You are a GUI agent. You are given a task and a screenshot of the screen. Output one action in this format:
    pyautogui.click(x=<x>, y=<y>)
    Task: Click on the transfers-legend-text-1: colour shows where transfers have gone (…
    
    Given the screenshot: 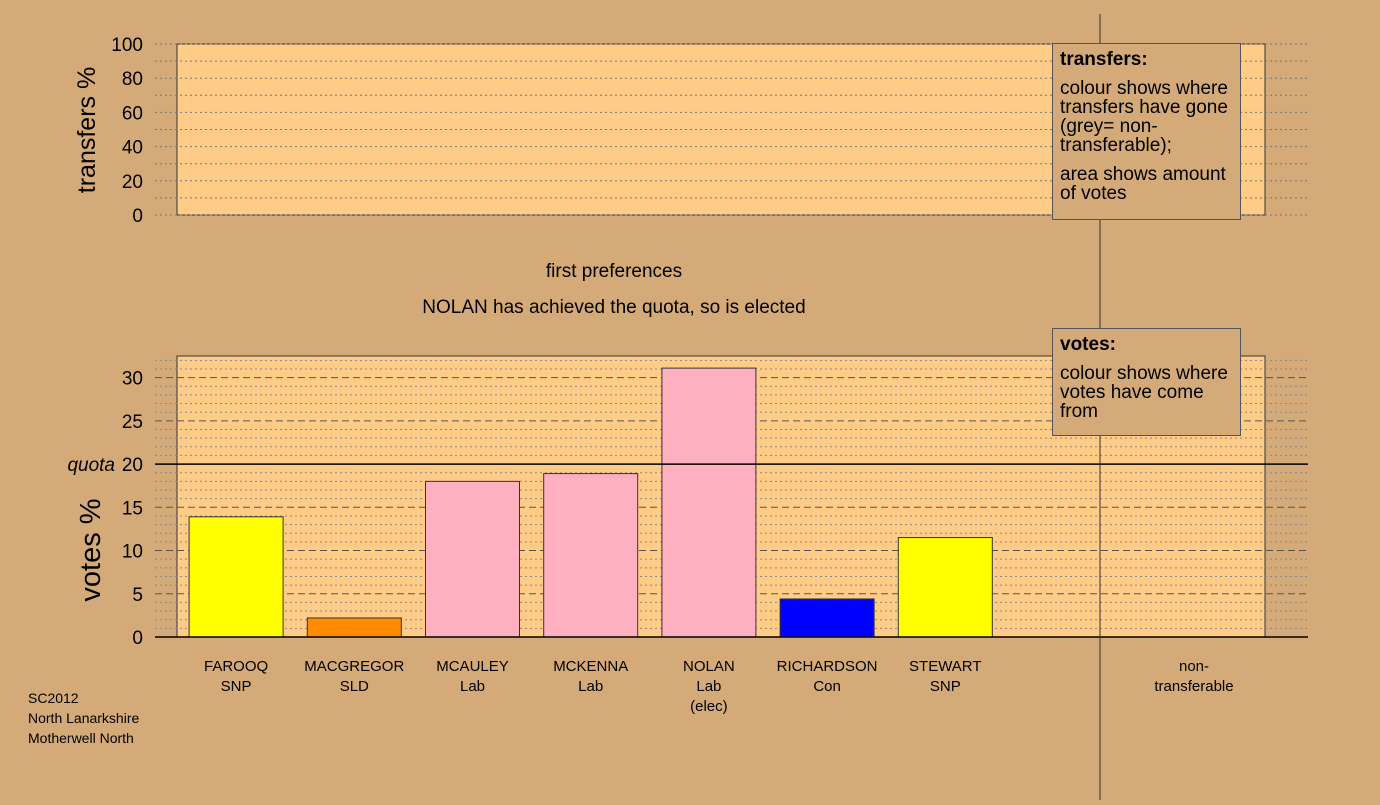 What is the action you would take?
    pyautogui.click(x=1144, y=117)
    